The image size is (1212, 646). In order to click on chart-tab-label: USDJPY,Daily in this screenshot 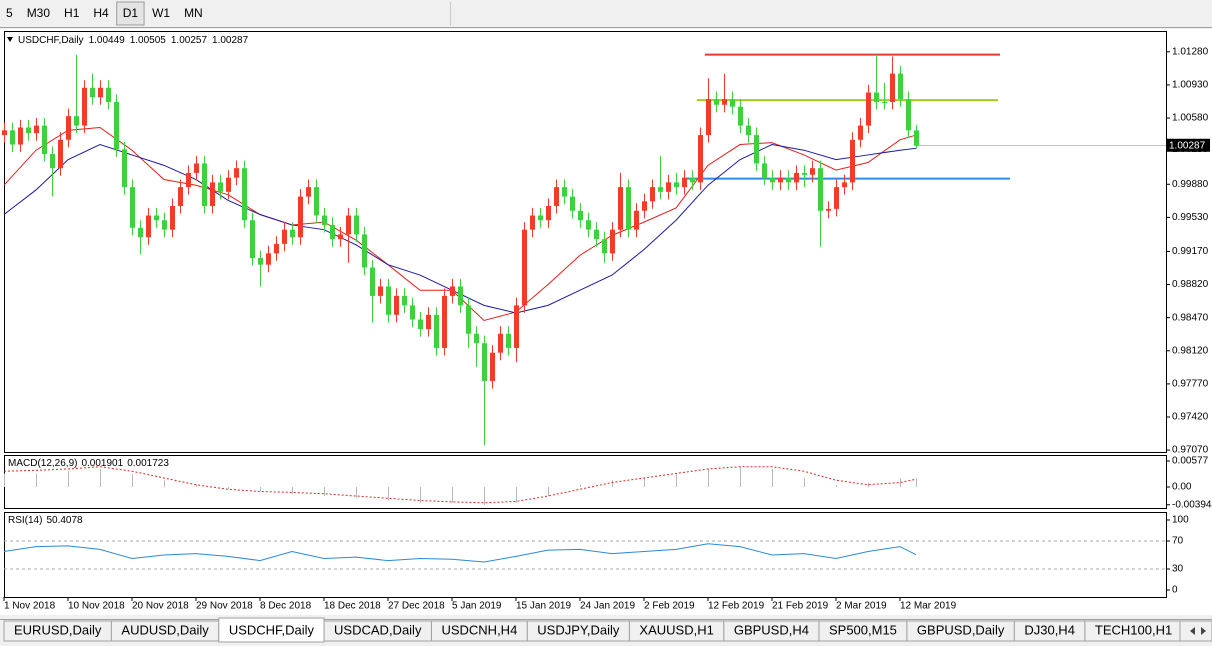, I will do `click(578, 629)`.